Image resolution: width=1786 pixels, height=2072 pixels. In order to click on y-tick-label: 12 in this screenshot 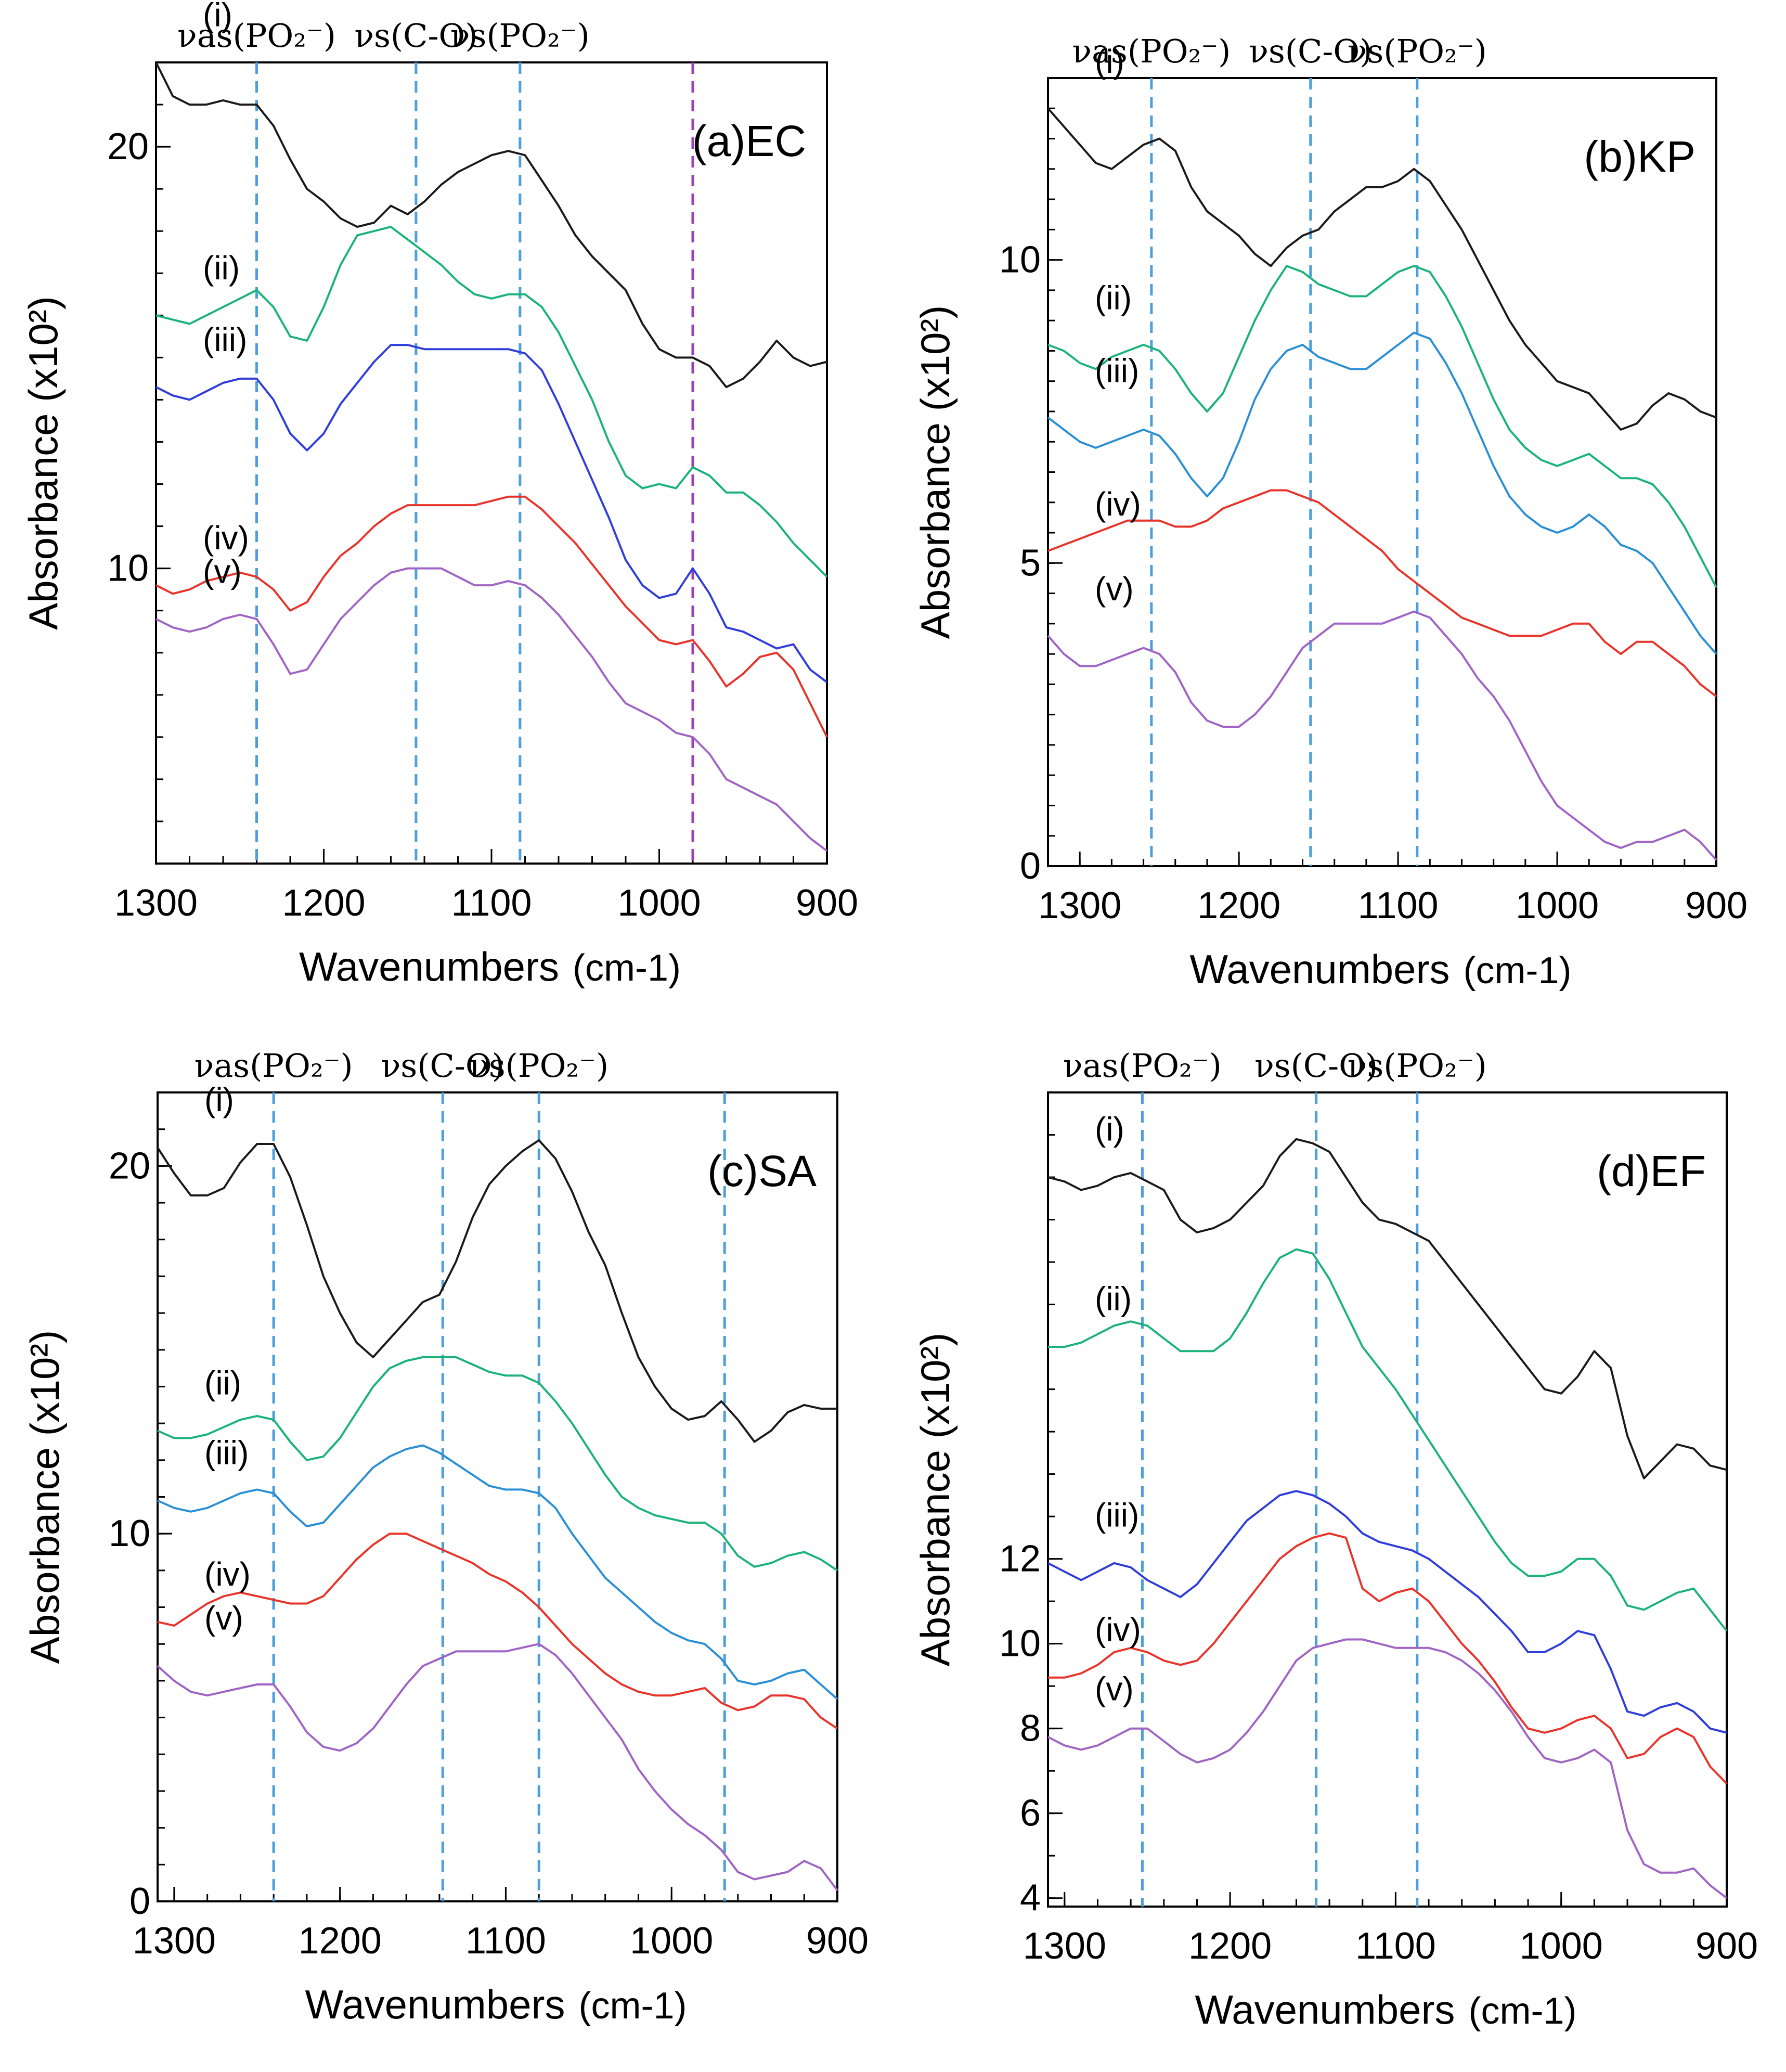, I will do `click(1020, 1559)`.